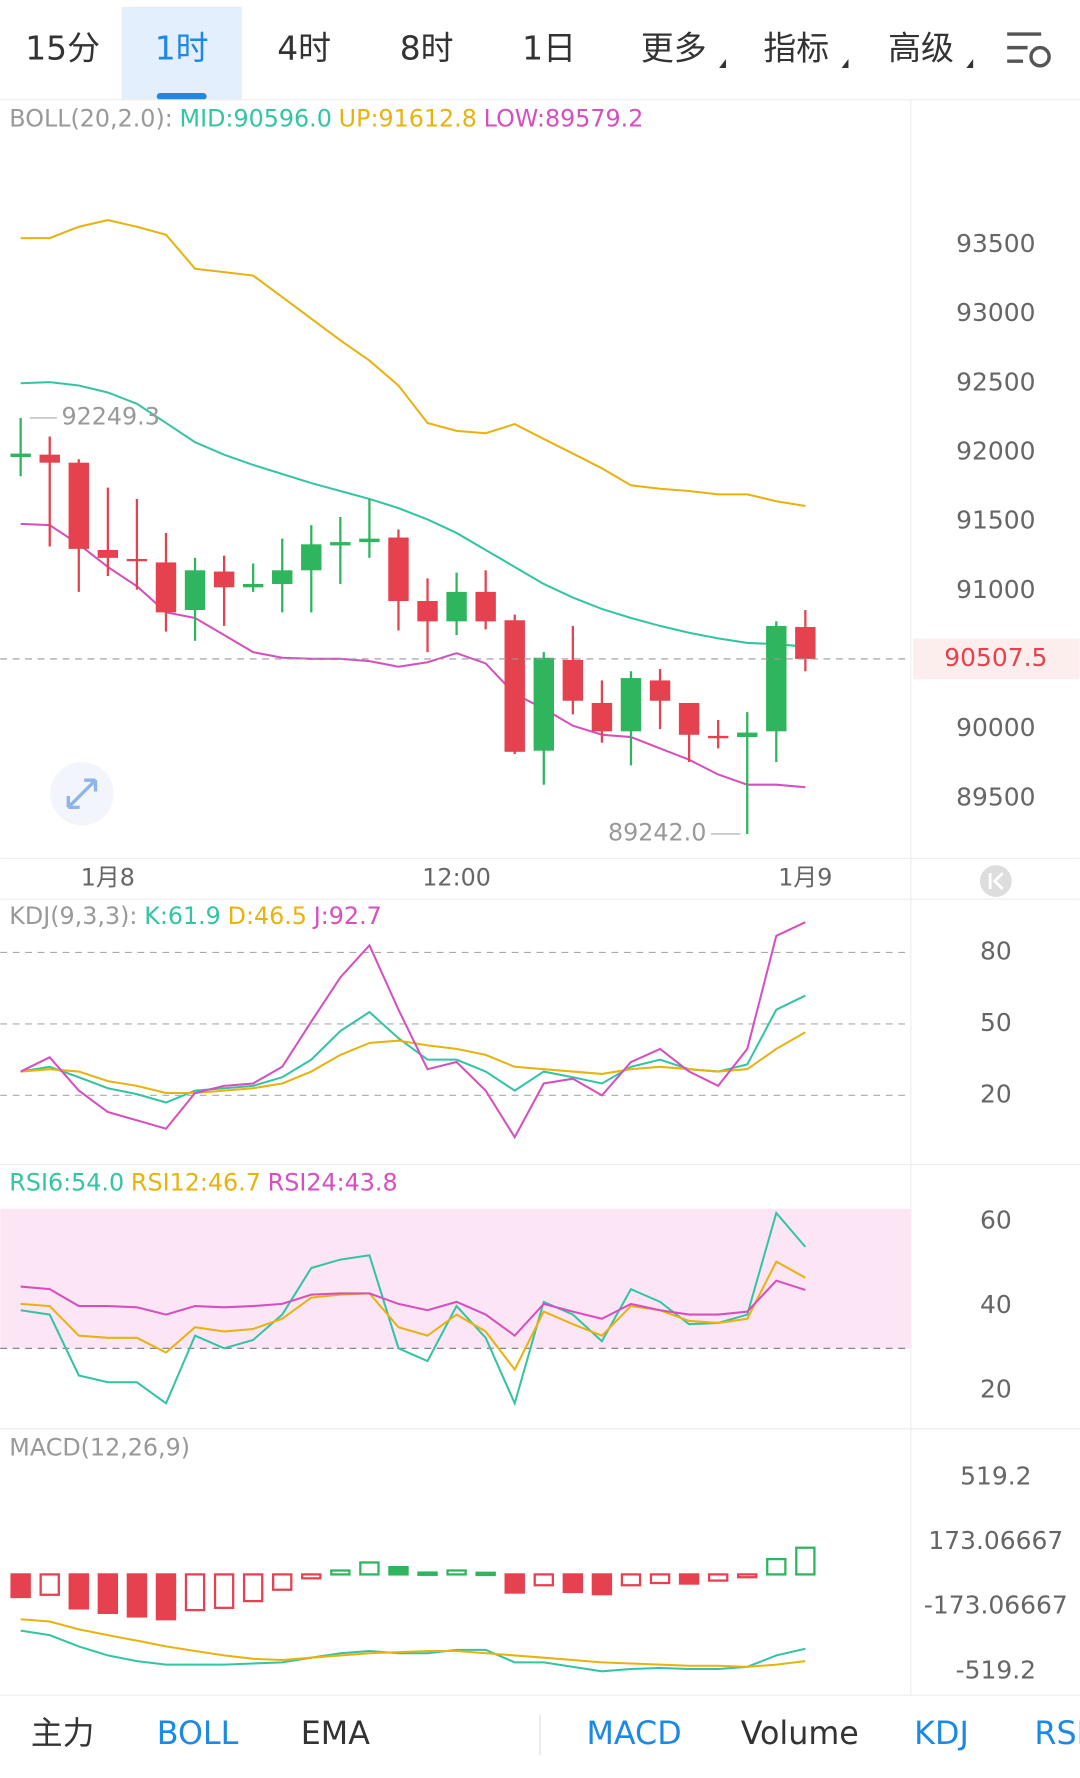  Describe the element at coordinates (335, 1734) in the screenshot. I see `indicator-tab: EMA` at that location.